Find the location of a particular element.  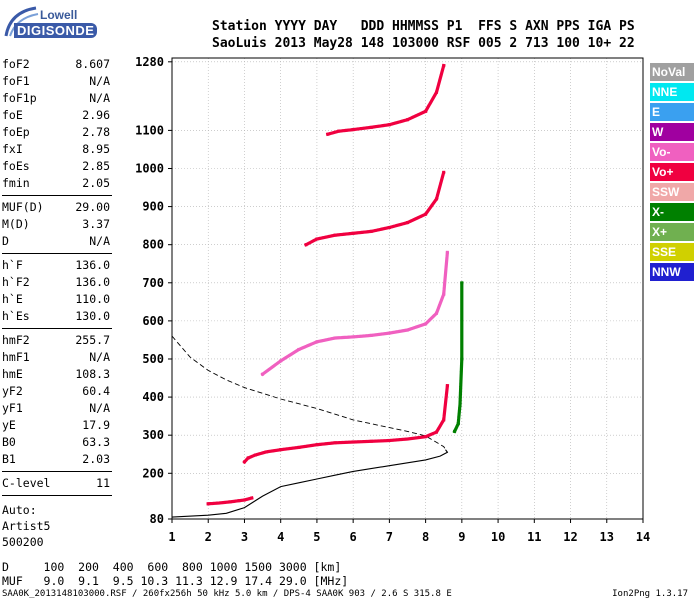

param-value: 3.37 is located at coordinates (96, 224).